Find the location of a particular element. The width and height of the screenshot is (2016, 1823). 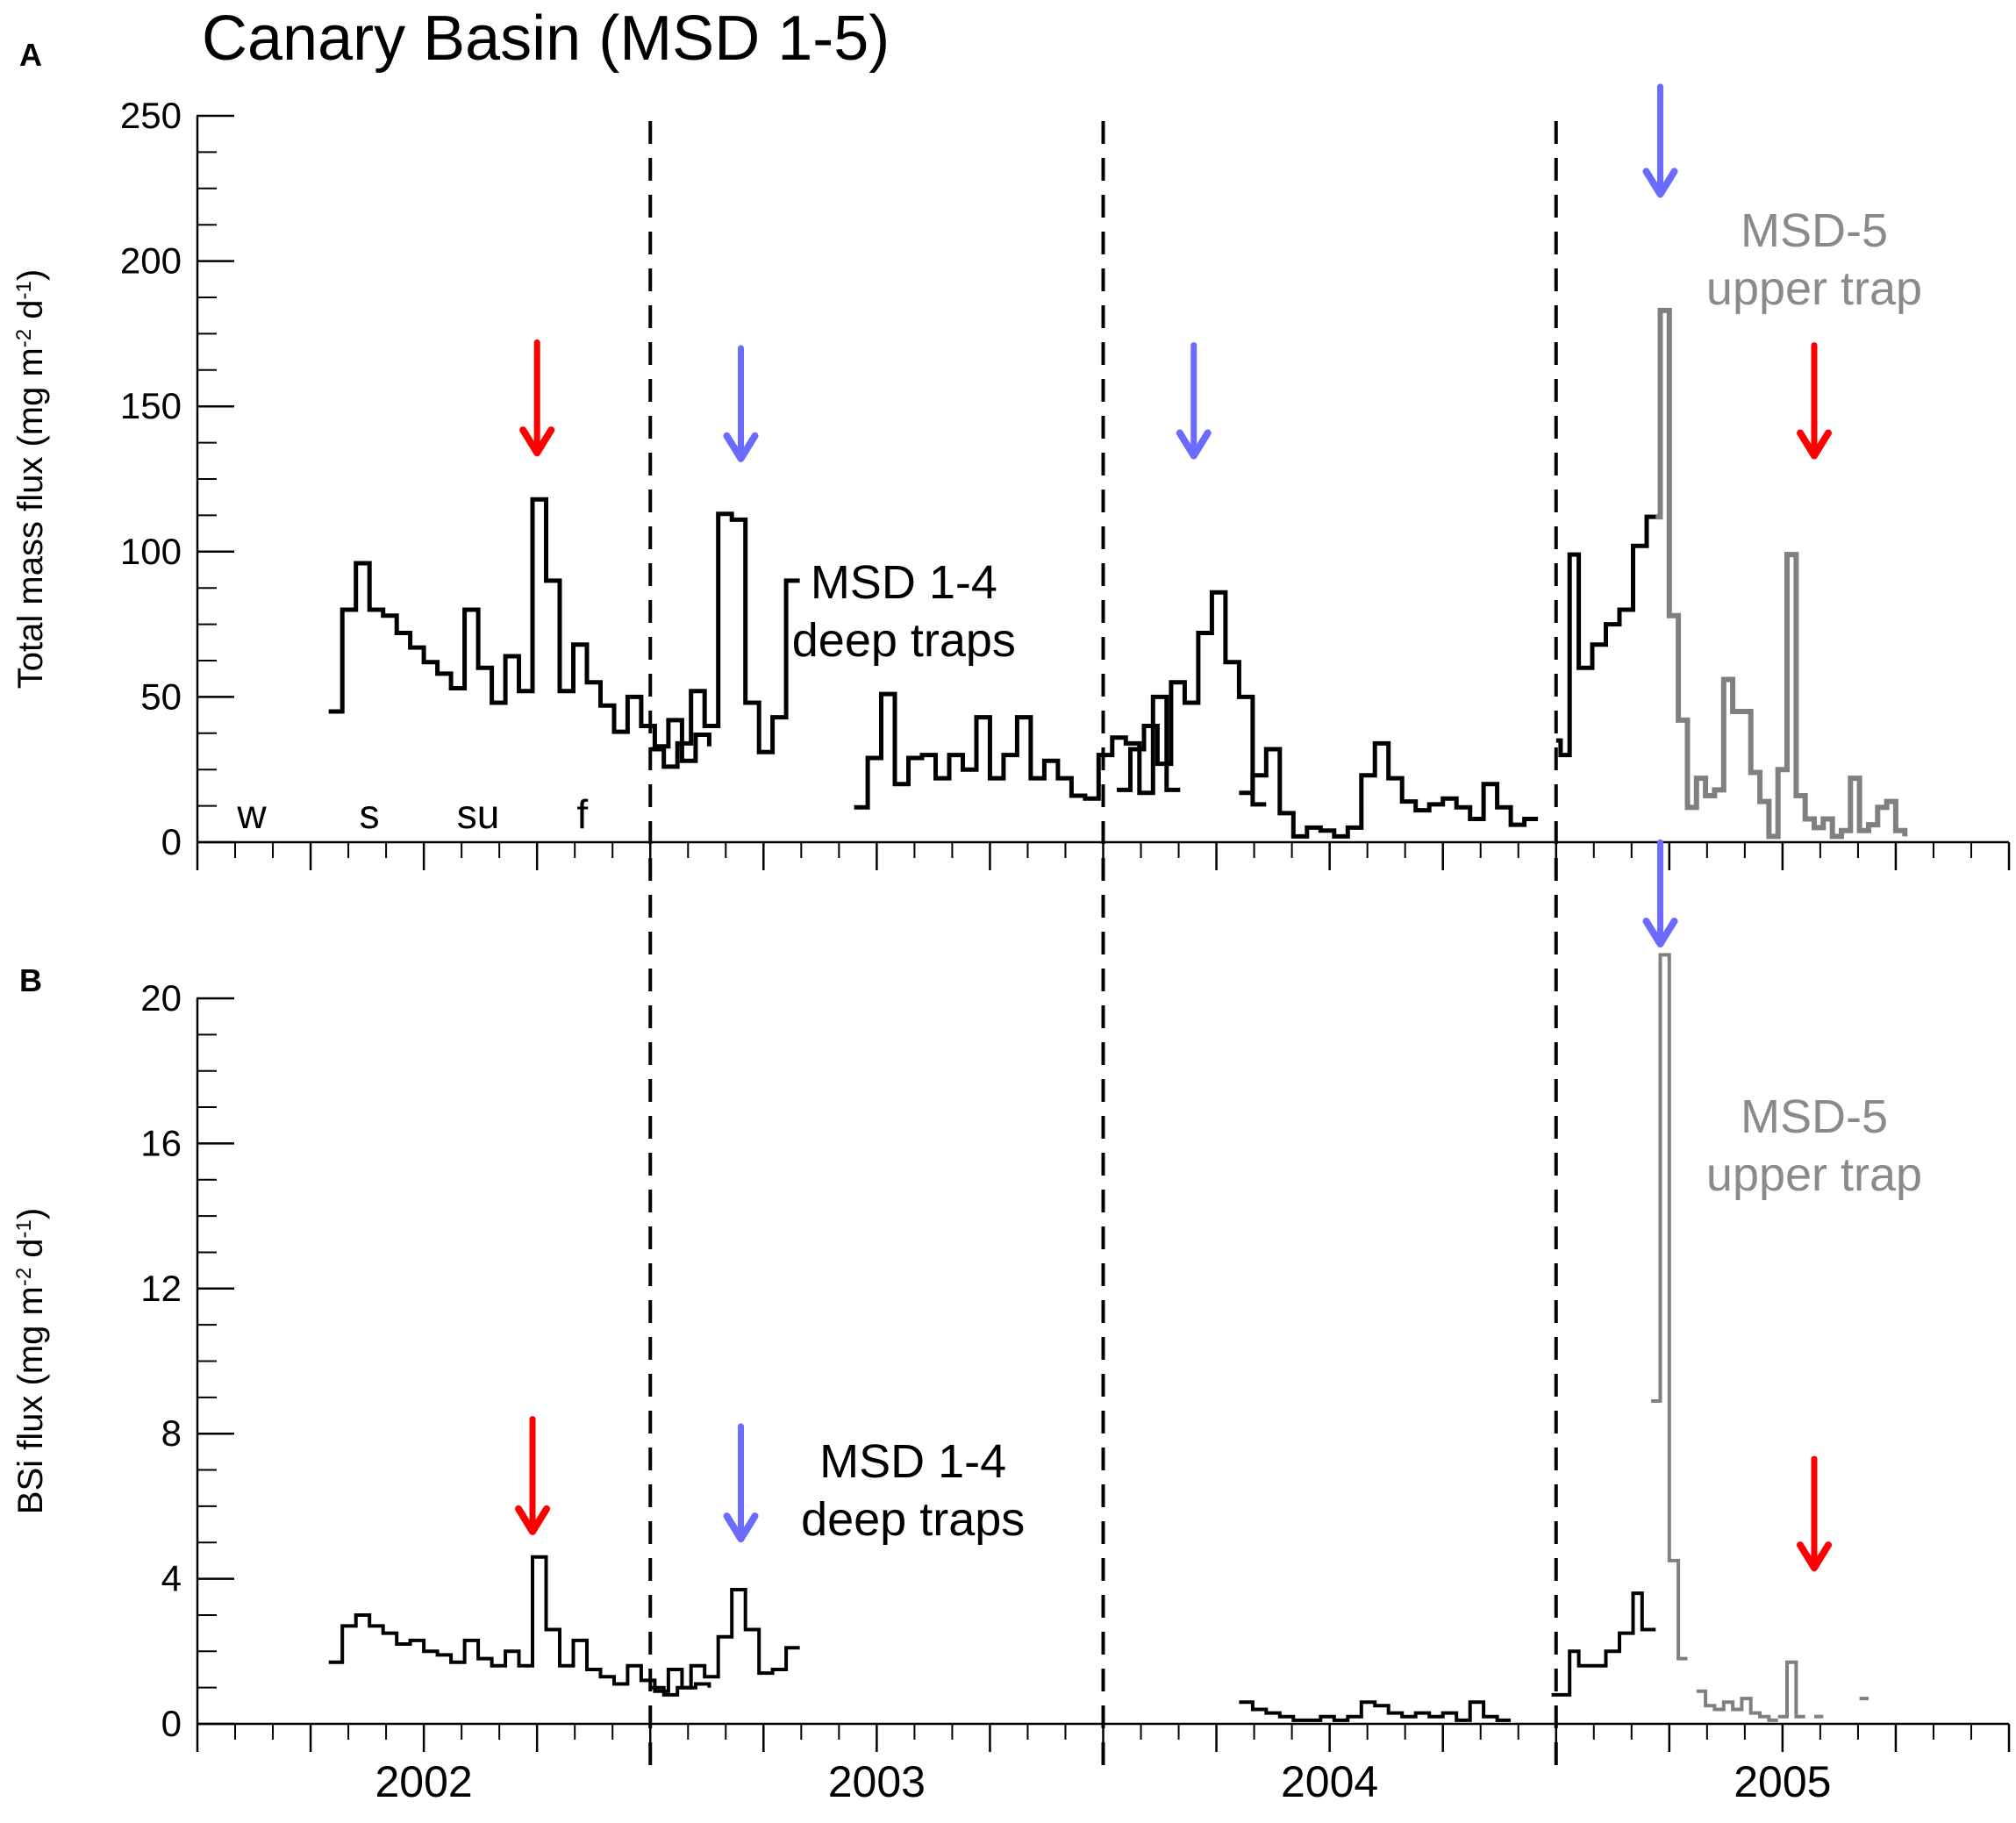

y-tick-label: 100 is located at coordinates (151, 551).